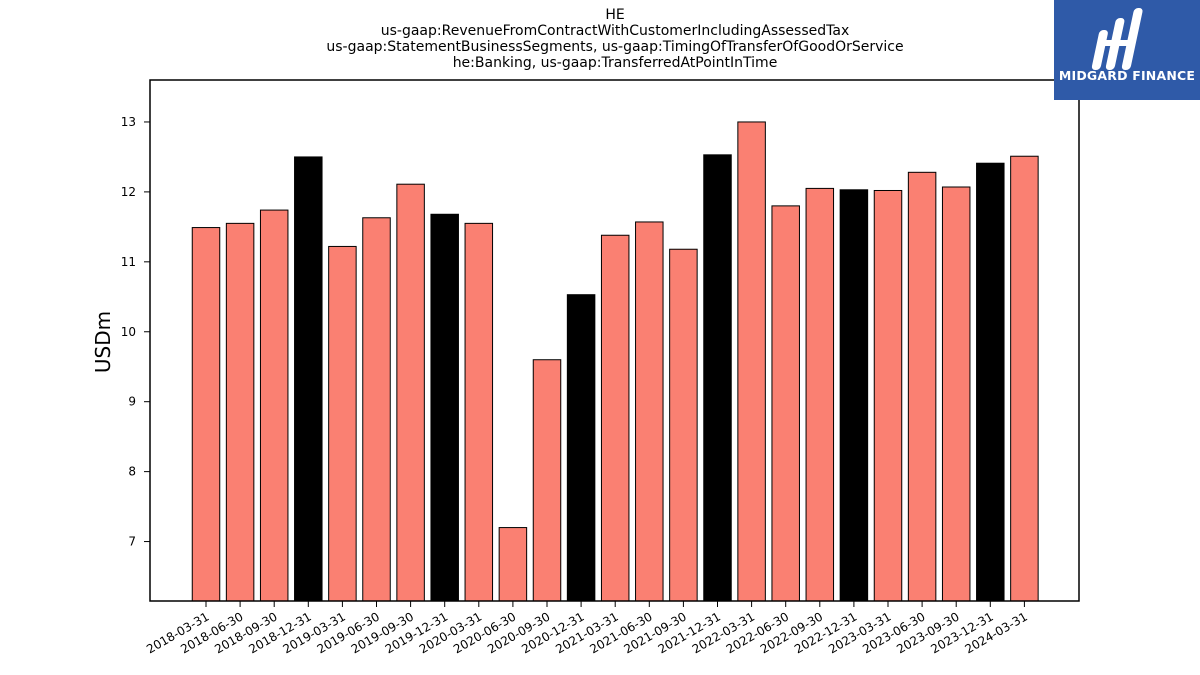 Image resolution: width=1200 pixels, height=675 pixels. What do you see at coordinates (132, 472) in the screenshot?
I see `y-tick-label: 8` at bounding box center [132, 472].